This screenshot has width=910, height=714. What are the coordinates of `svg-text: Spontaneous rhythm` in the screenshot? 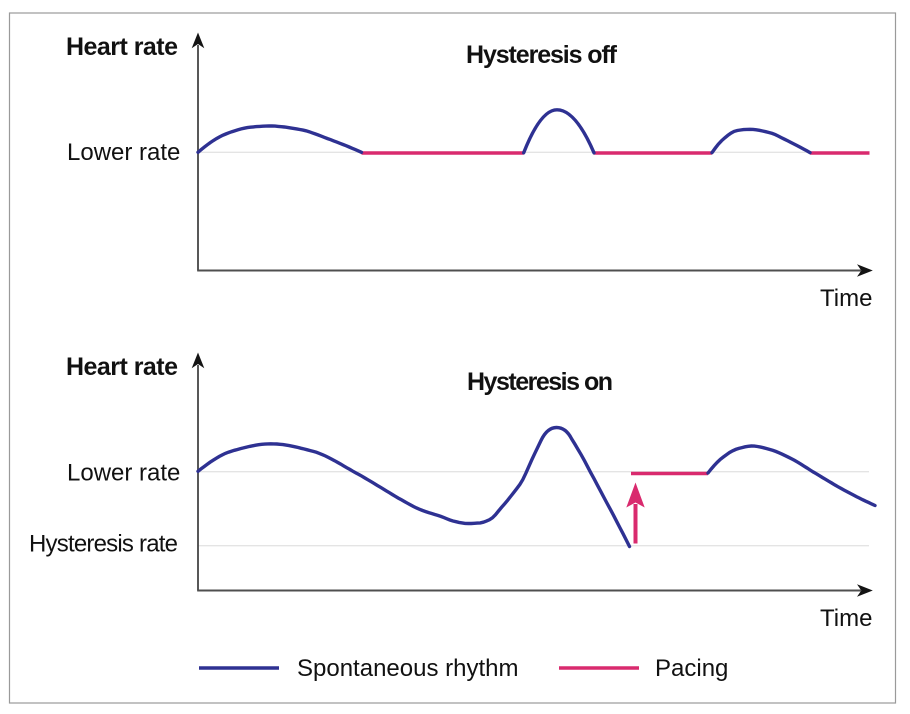 It's located at (407, 668).